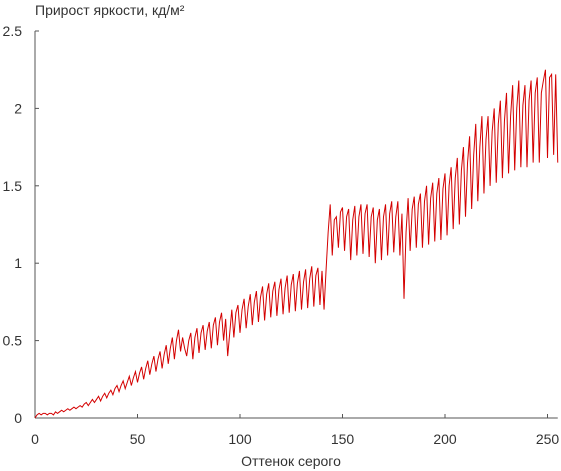  I want to click on y-tick-label: 1, so click(18, 263).